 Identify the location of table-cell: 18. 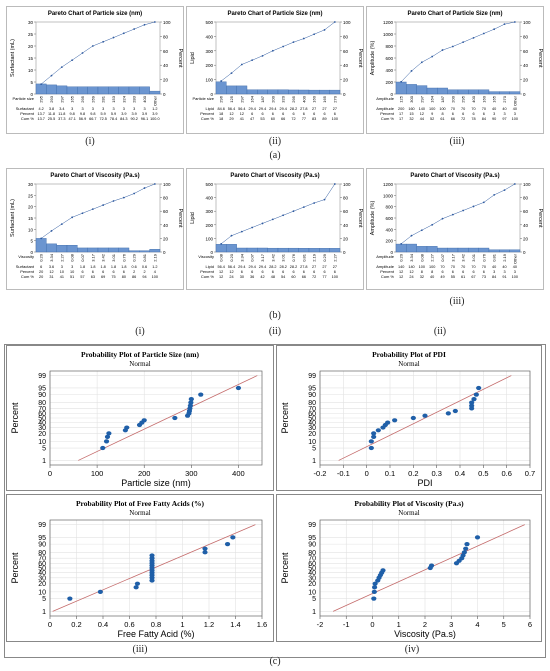
(221, 114).